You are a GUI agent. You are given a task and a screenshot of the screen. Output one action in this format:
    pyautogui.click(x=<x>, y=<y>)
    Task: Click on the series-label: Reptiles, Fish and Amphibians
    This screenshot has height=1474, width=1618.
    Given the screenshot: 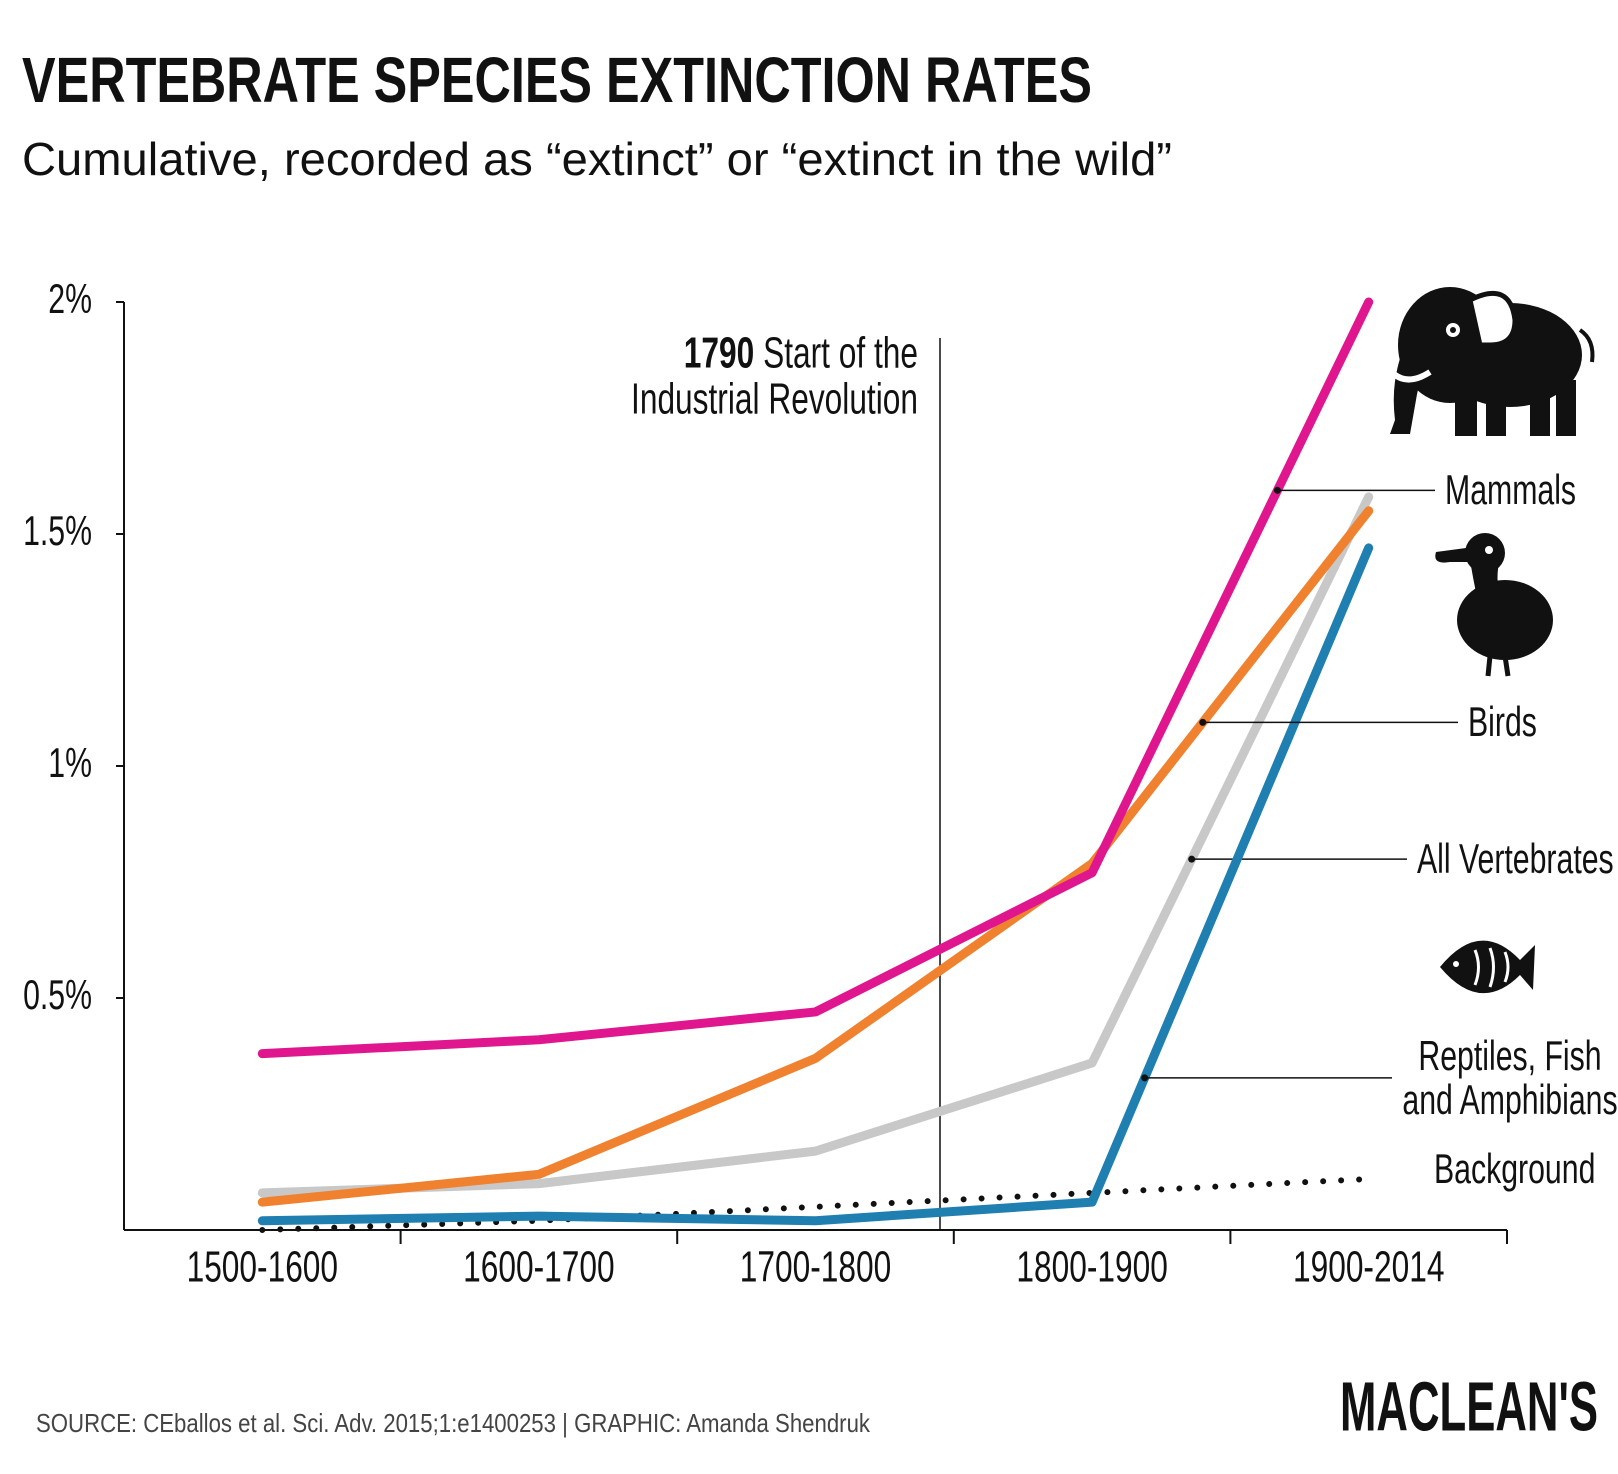 What is the action you would take?
    pyautogui.click(x=1510, y=1077)
    